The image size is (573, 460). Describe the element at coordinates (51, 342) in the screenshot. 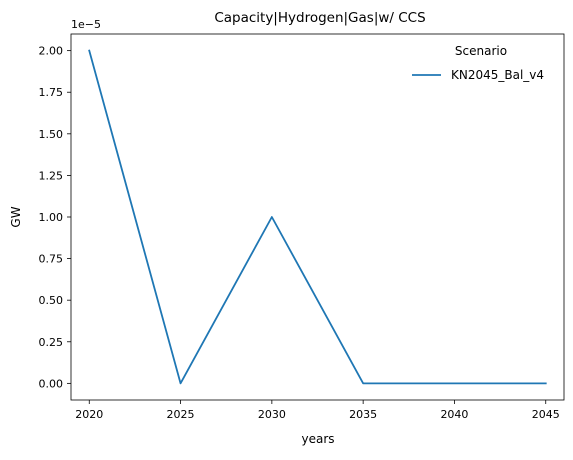

I see `y-tick-label: 0.25` at that location.